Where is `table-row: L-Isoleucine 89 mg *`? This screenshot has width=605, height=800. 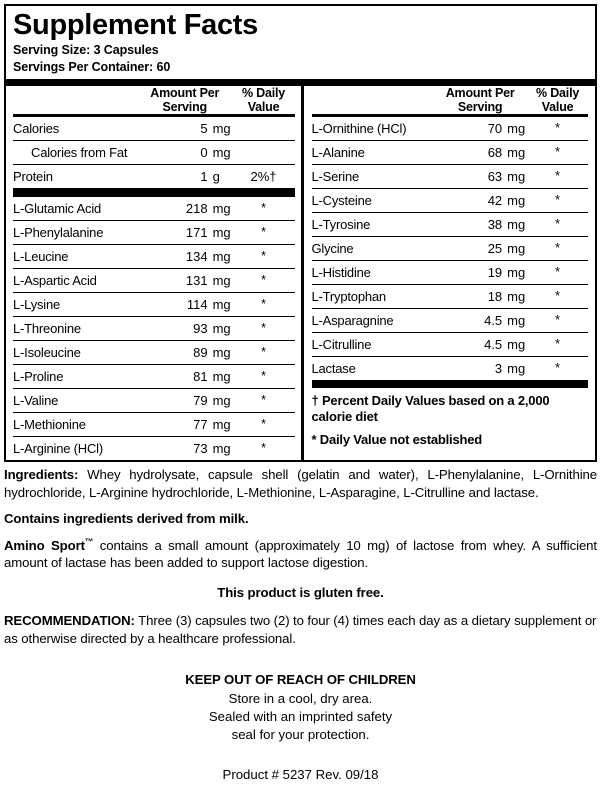 table-row: L-Isoleucine 89 mg * is located at coordinates (154, 352).